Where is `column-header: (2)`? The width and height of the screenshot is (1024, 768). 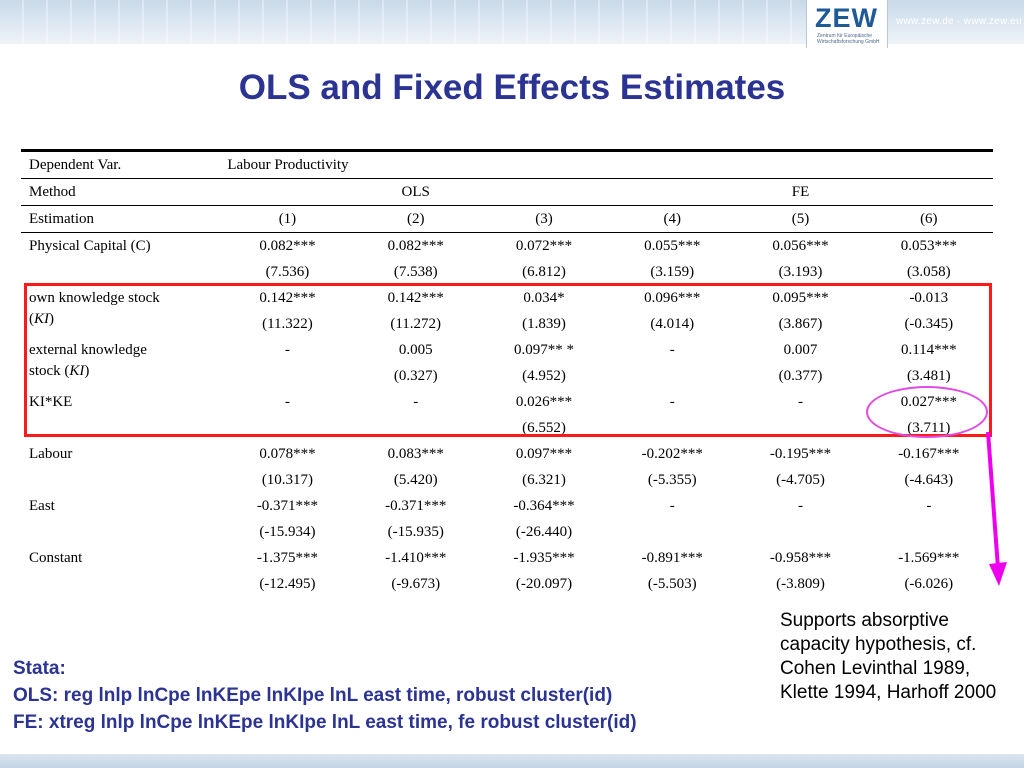 column-header: (2) is located at coordinates (415, 219).